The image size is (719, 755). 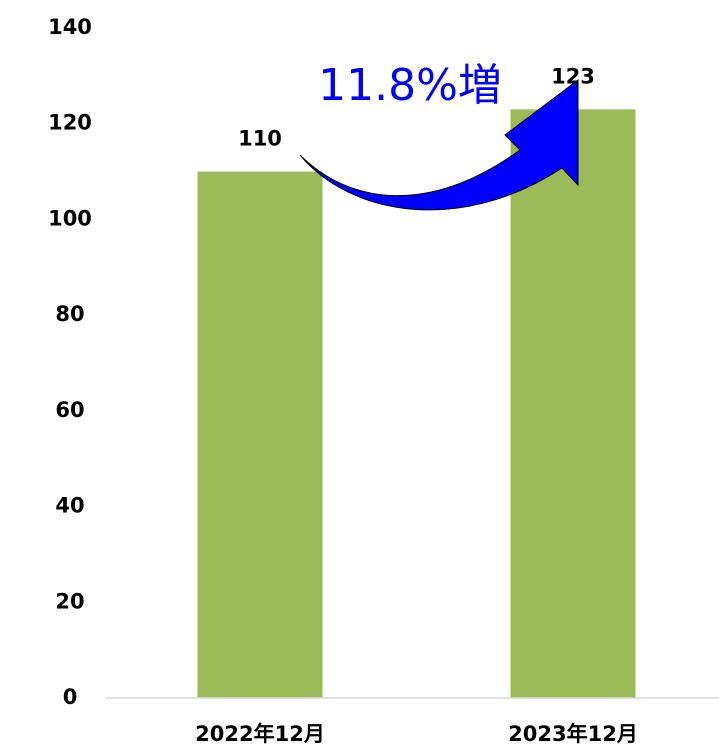 I want to click on y-tick-label: 100, so click(x=70, y=218).